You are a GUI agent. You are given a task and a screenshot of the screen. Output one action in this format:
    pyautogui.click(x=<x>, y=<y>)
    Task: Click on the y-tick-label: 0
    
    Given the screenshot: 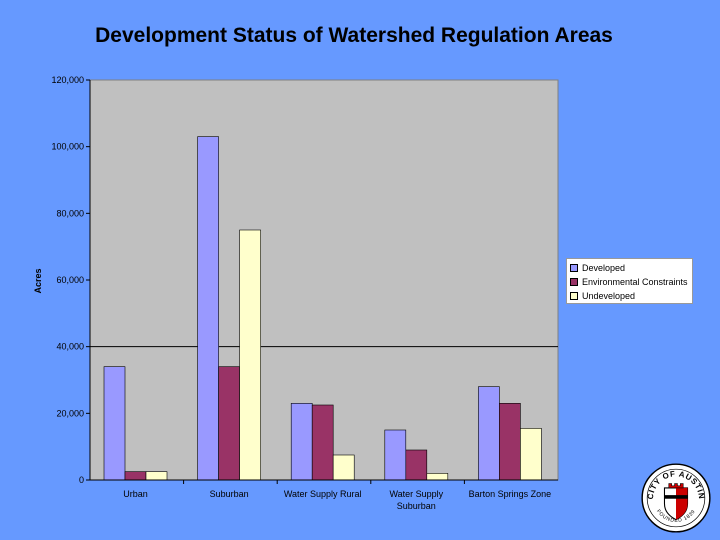 What is the action you would take?
    pyautogui.click(x=81, y=480)
    